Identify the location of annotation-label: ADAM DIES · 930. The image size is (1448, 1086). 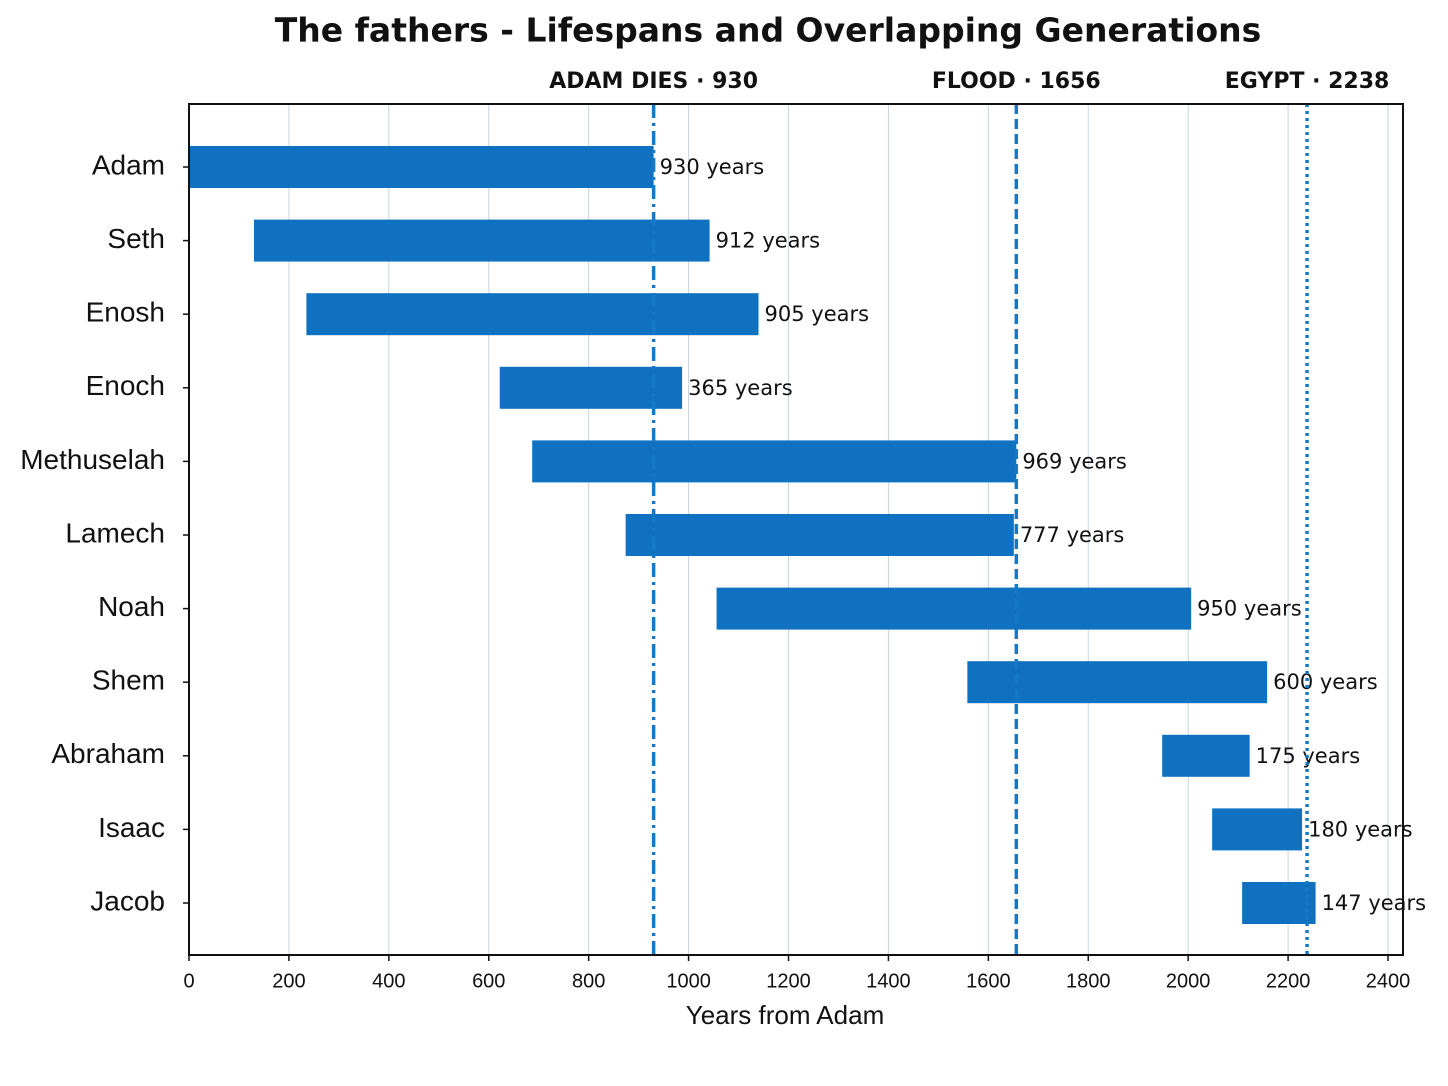
(653, 81).